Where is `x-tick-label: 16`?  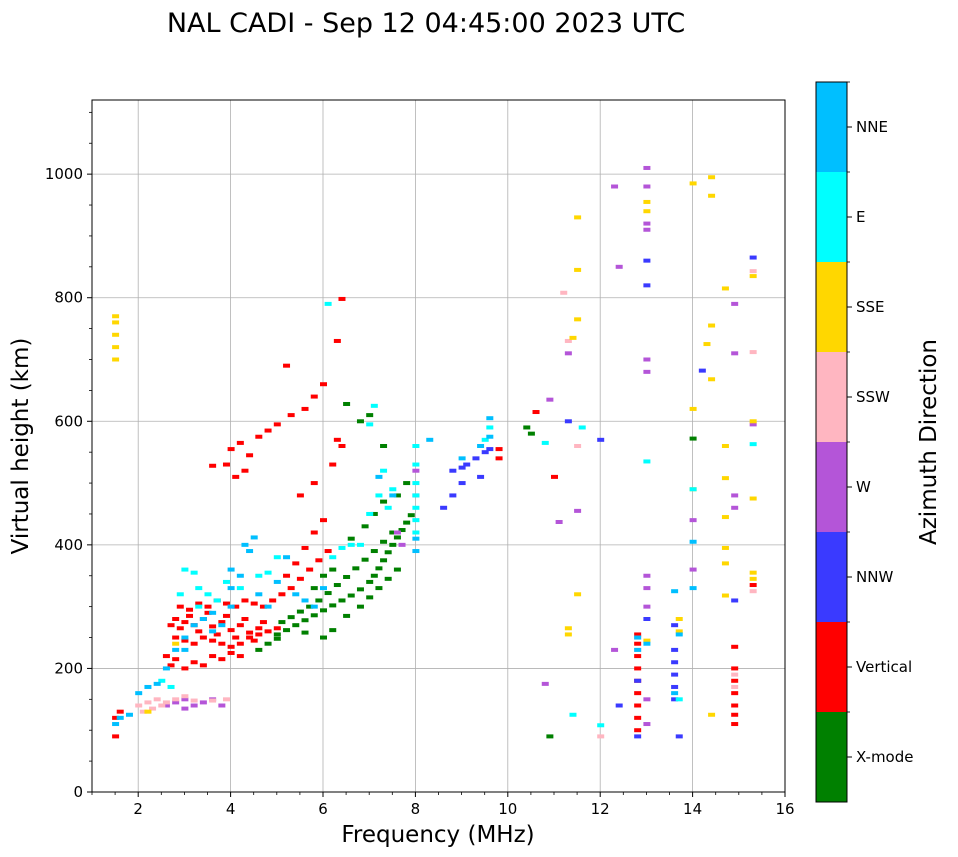
x-tick-label: 16 is located at coordinates (784, 809).